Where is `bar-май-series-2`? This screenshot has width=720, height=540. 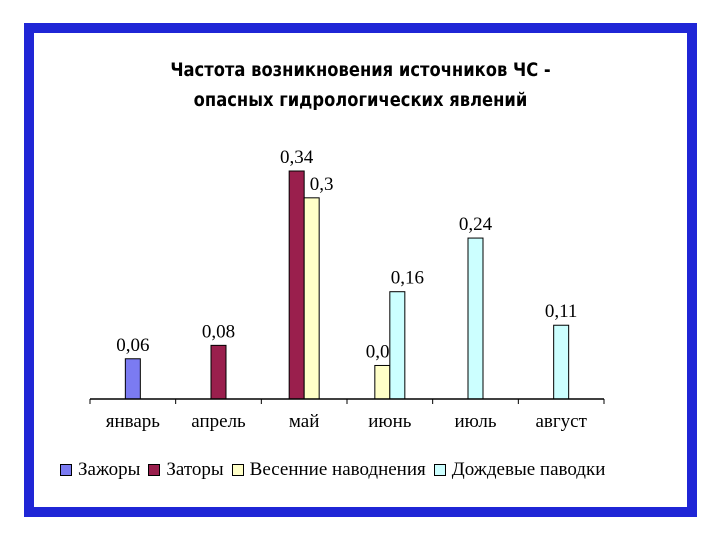 bar-май-series-2 is located at coordinates (296, 285).